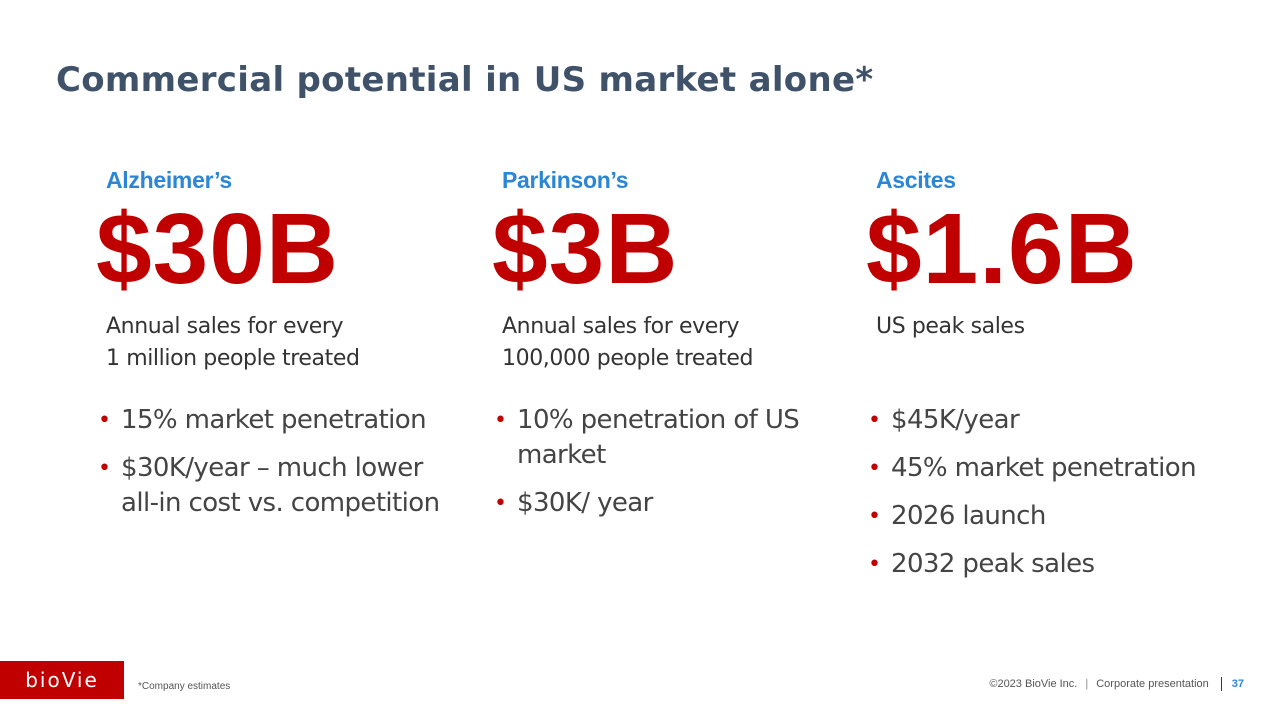 The image size is (1280, 720). I want to click on logo-text: bioVie, so click(62, 680).